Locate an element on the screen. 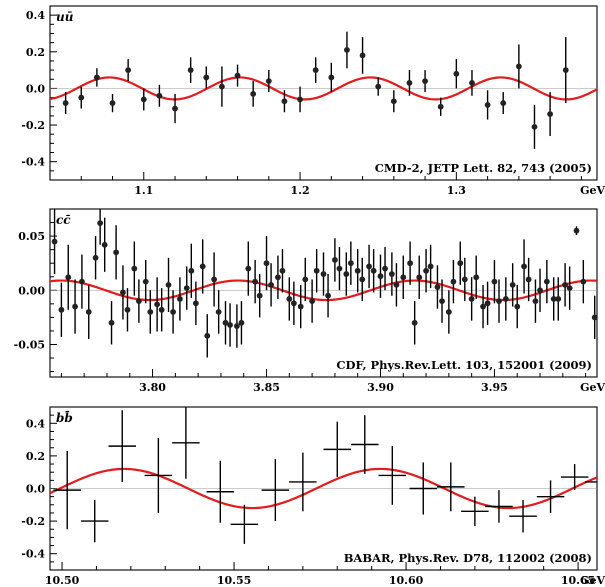 The image size is (605, 587). fit-curve is located at coordinates (323, 88).